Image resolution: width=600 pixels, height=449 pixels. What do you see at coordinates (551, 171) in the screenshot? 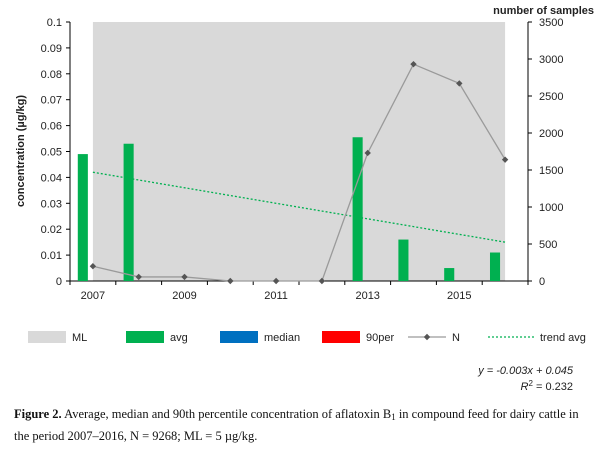
I see `y-right-tick-label: 1500` at bounding box center [551, 171].